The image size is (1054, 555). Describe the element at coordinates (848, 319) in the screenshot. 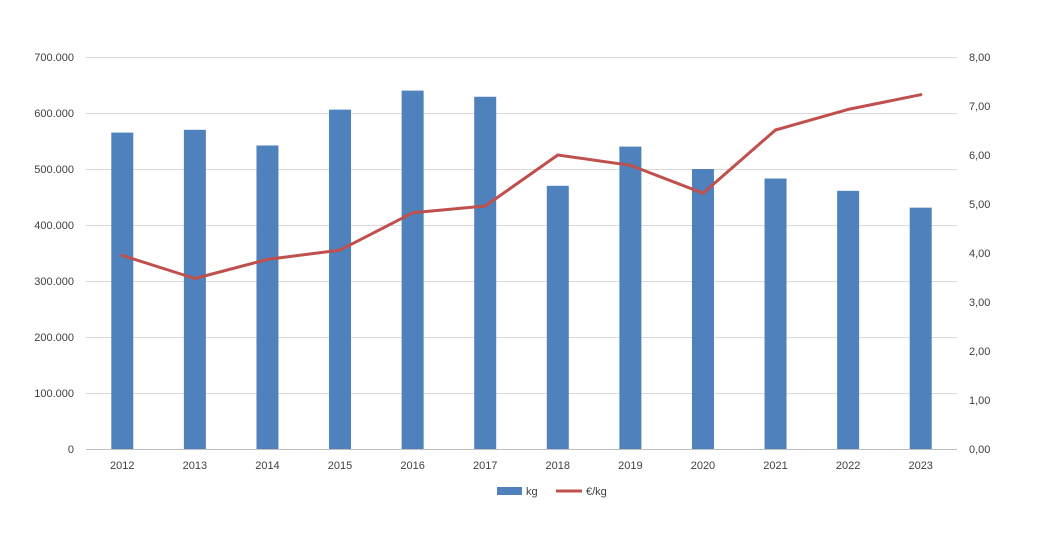

I see `bar-2022` at that location.